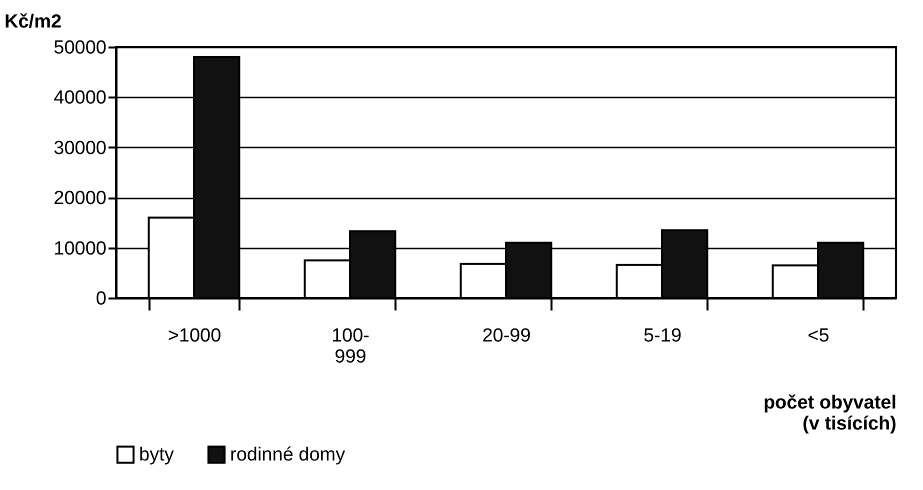  I want to click on y-axis-title: Kč/m2, so click(33, 22).